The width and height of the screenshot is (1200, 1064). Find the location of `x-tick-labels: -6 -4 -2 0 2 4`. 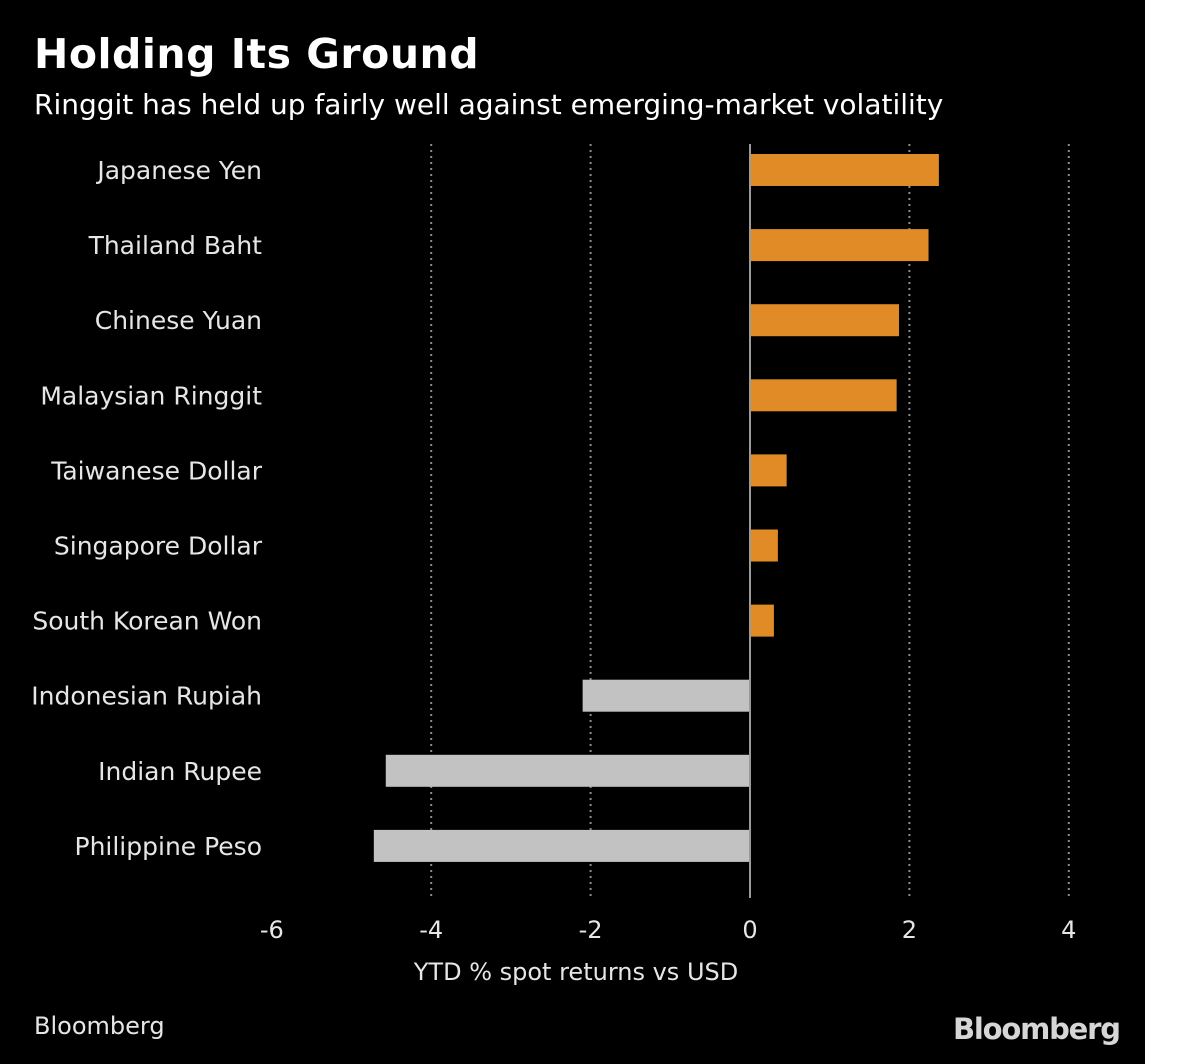

x-tick-labels: -6 -4 -2 0 2 4 is located at coordinates (668, 930).